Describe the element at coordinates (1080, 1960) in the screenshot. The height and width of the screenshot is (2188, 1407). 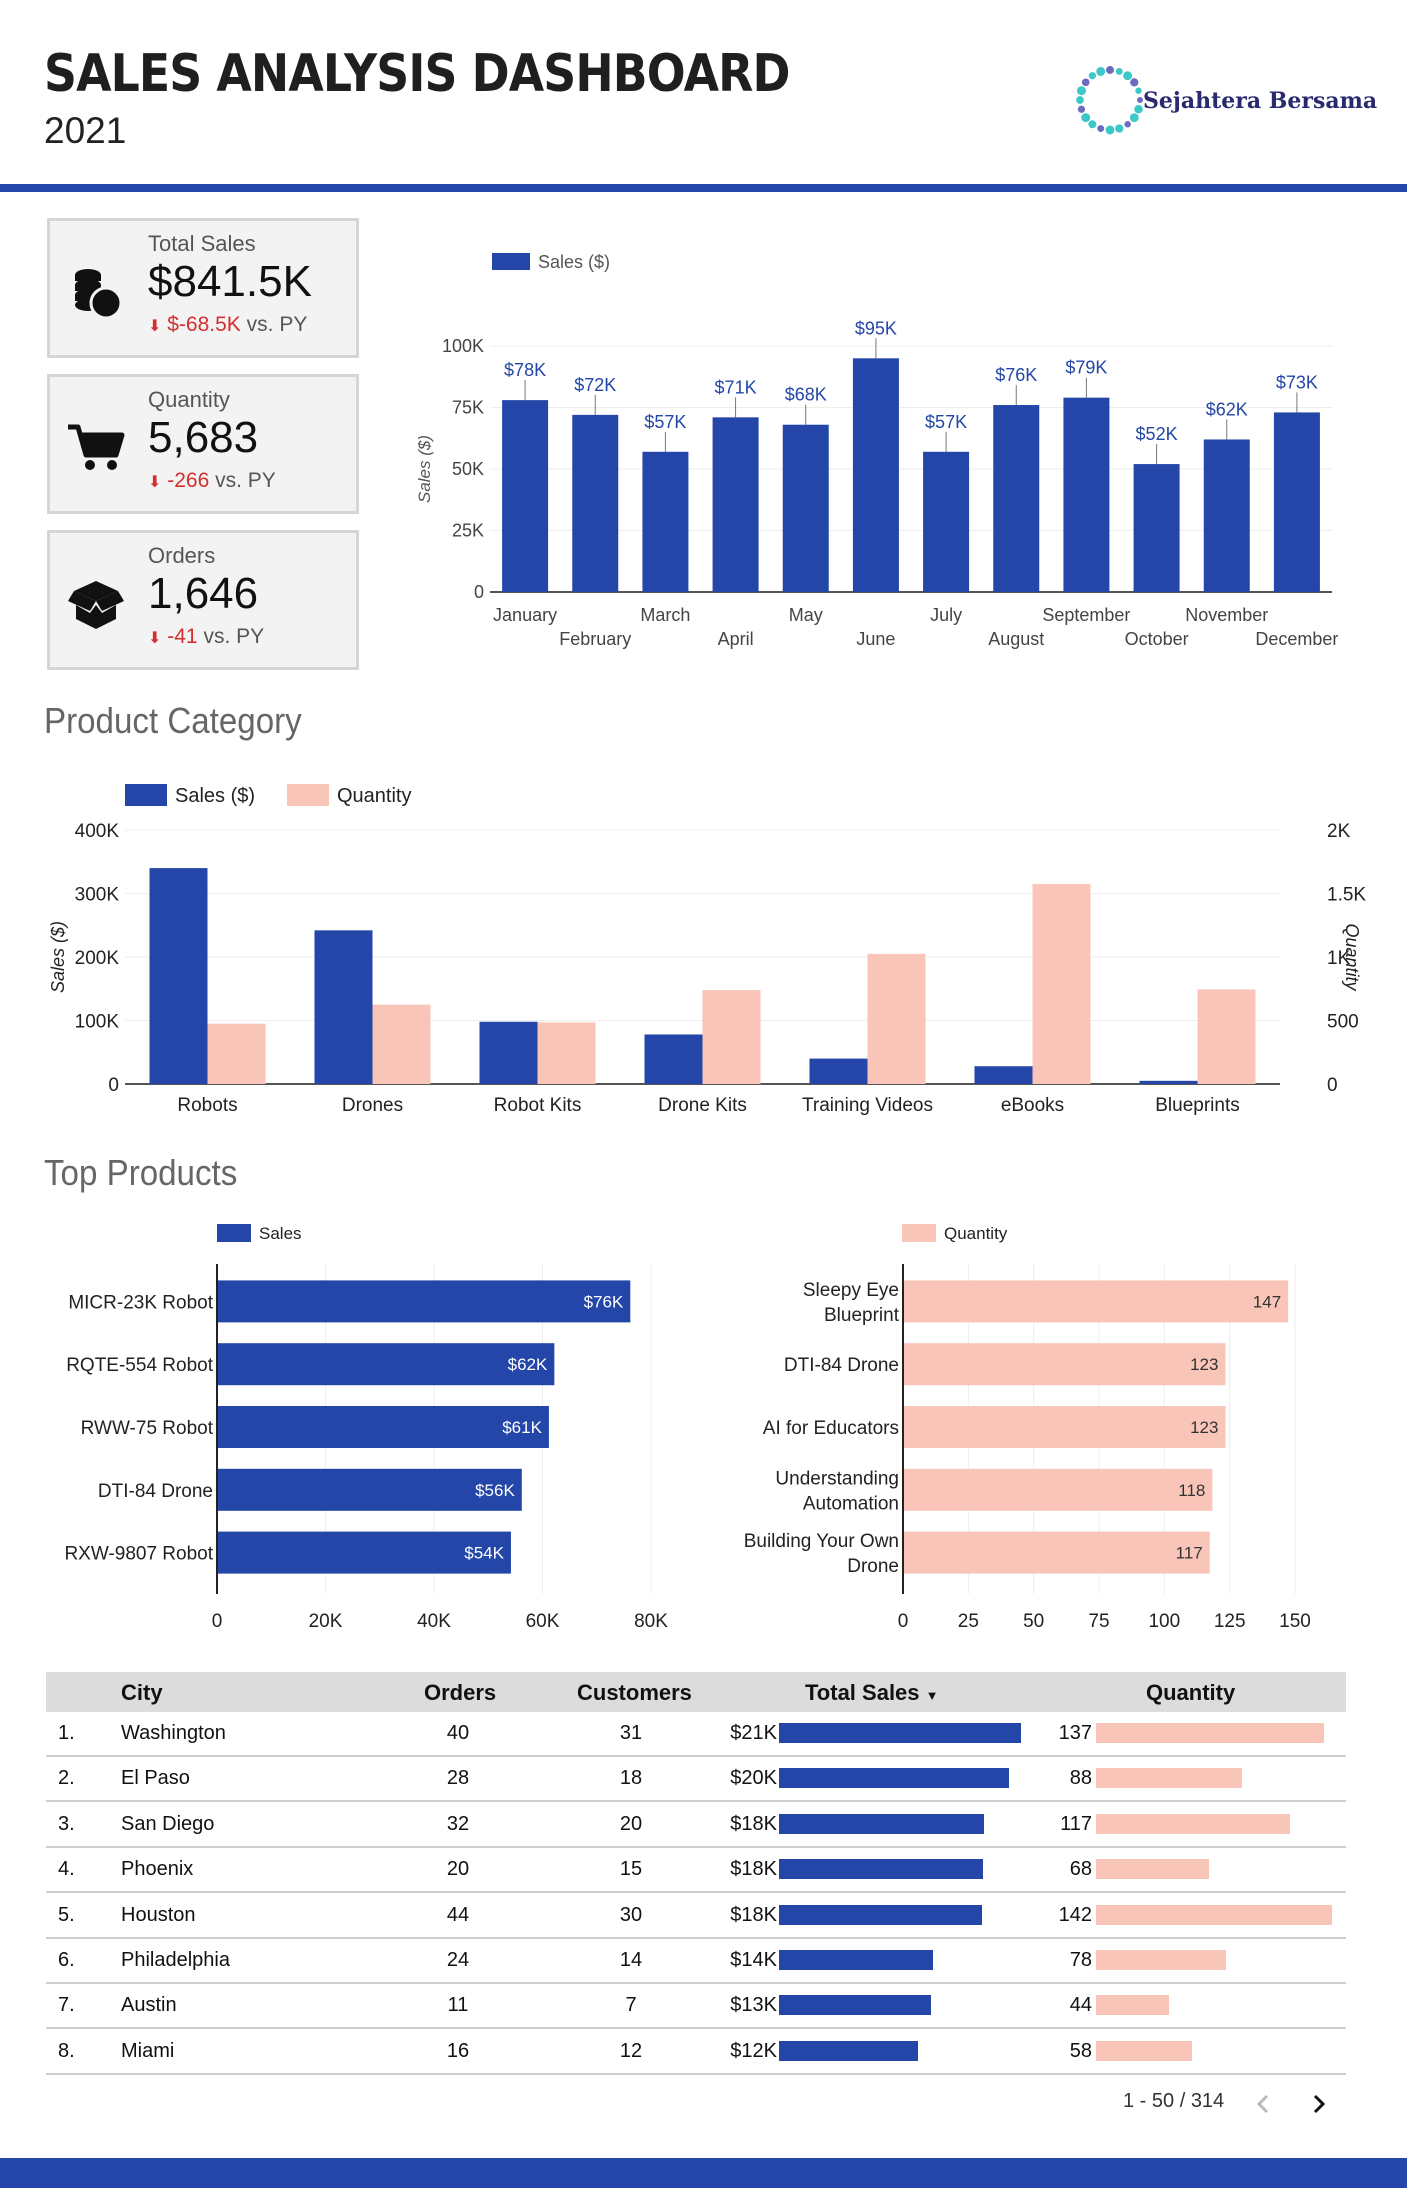
I see `cell-quantity: 78` at that location.